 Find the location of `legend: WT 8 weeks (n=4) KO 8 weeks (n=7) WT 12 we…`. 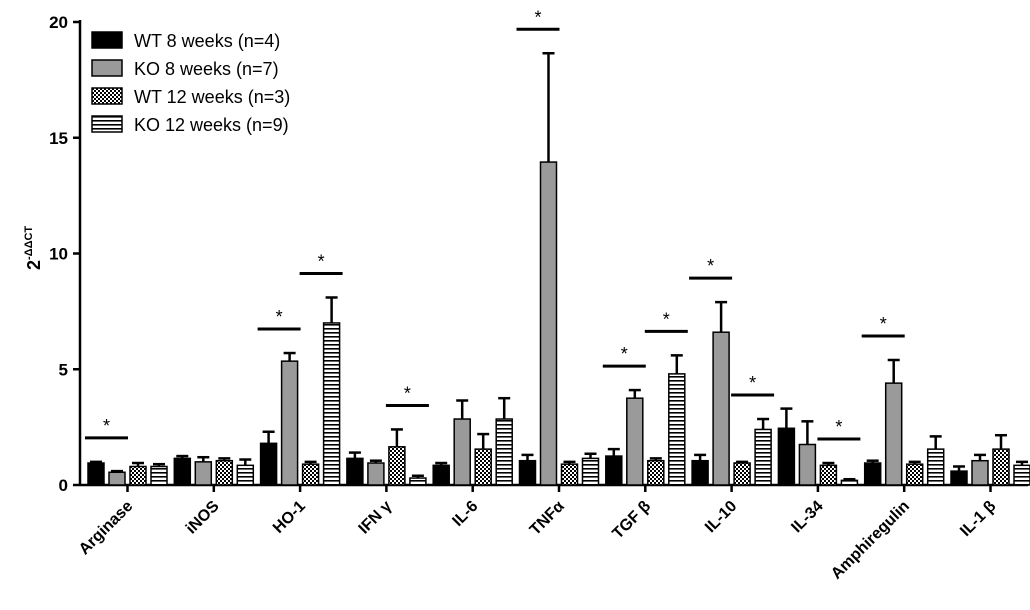

legend: WT 8 weeks (n=4) KO 8 weeks (n=7) WT 12 we… is located at coordinates (190, 83).